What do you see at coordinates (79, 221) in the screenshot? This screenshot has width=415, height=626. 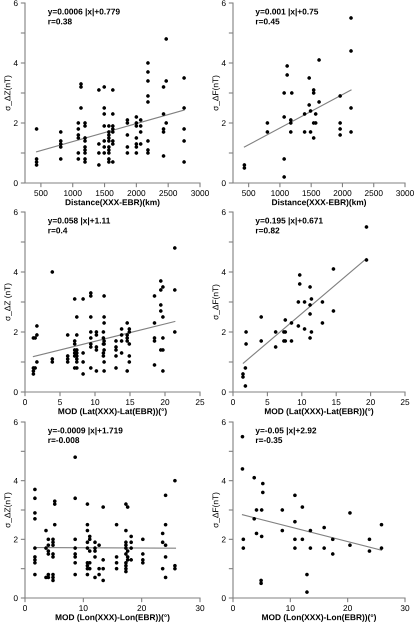 I see `annotation: y=0.058 |x|+1.11` at bounding box center [79, 221].